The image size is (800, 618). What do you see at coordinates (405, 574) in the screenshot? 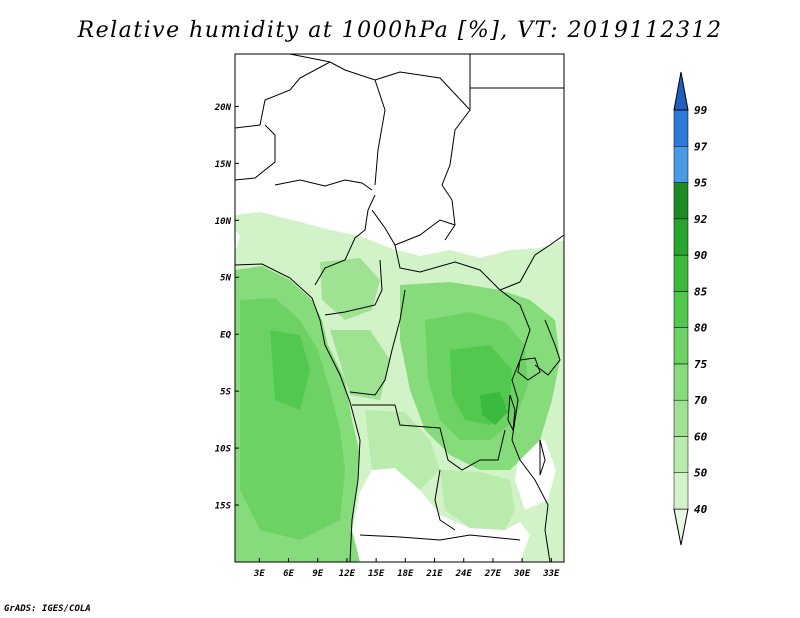
I see `lon-tick-label: 18E` at bounding box center [405, 574].